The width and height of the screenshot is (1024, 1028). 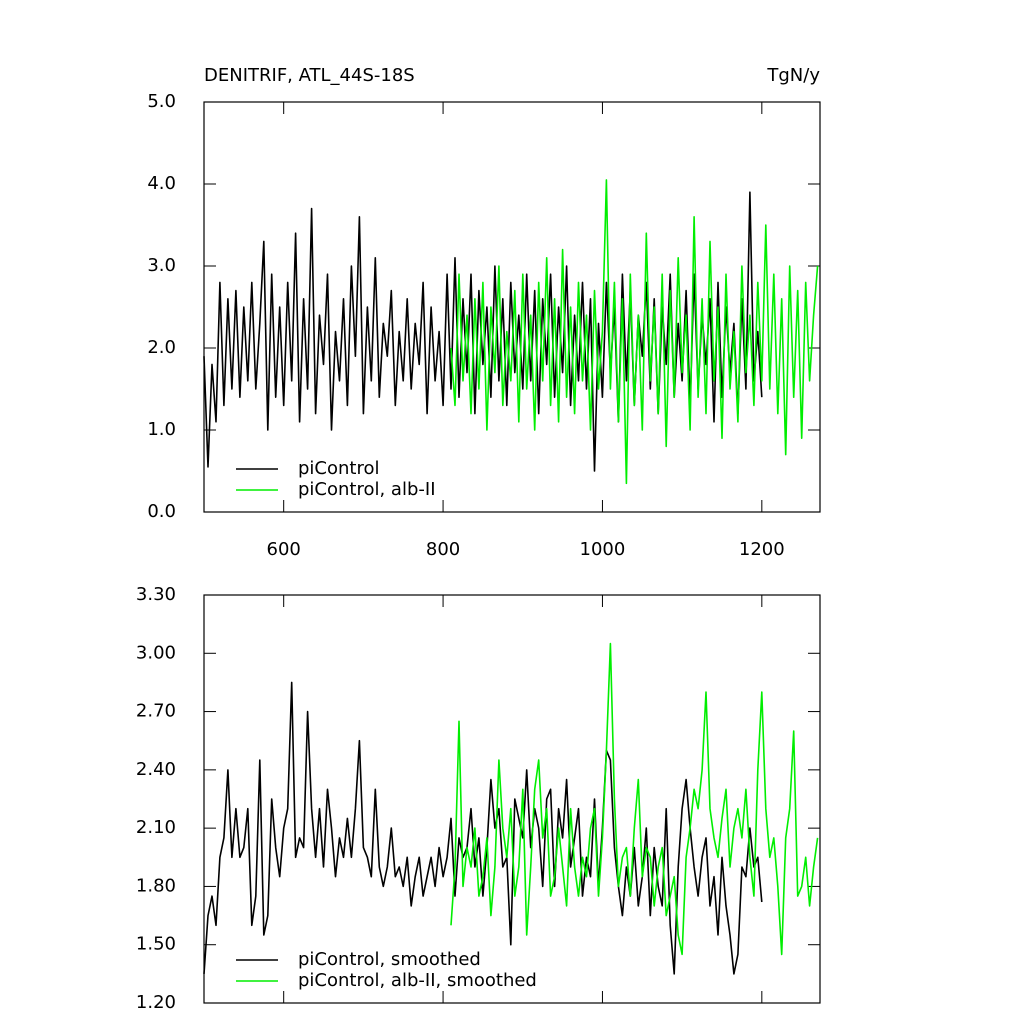 I want to click on y-tick-label: 3.00, so click(x=156, y=652).